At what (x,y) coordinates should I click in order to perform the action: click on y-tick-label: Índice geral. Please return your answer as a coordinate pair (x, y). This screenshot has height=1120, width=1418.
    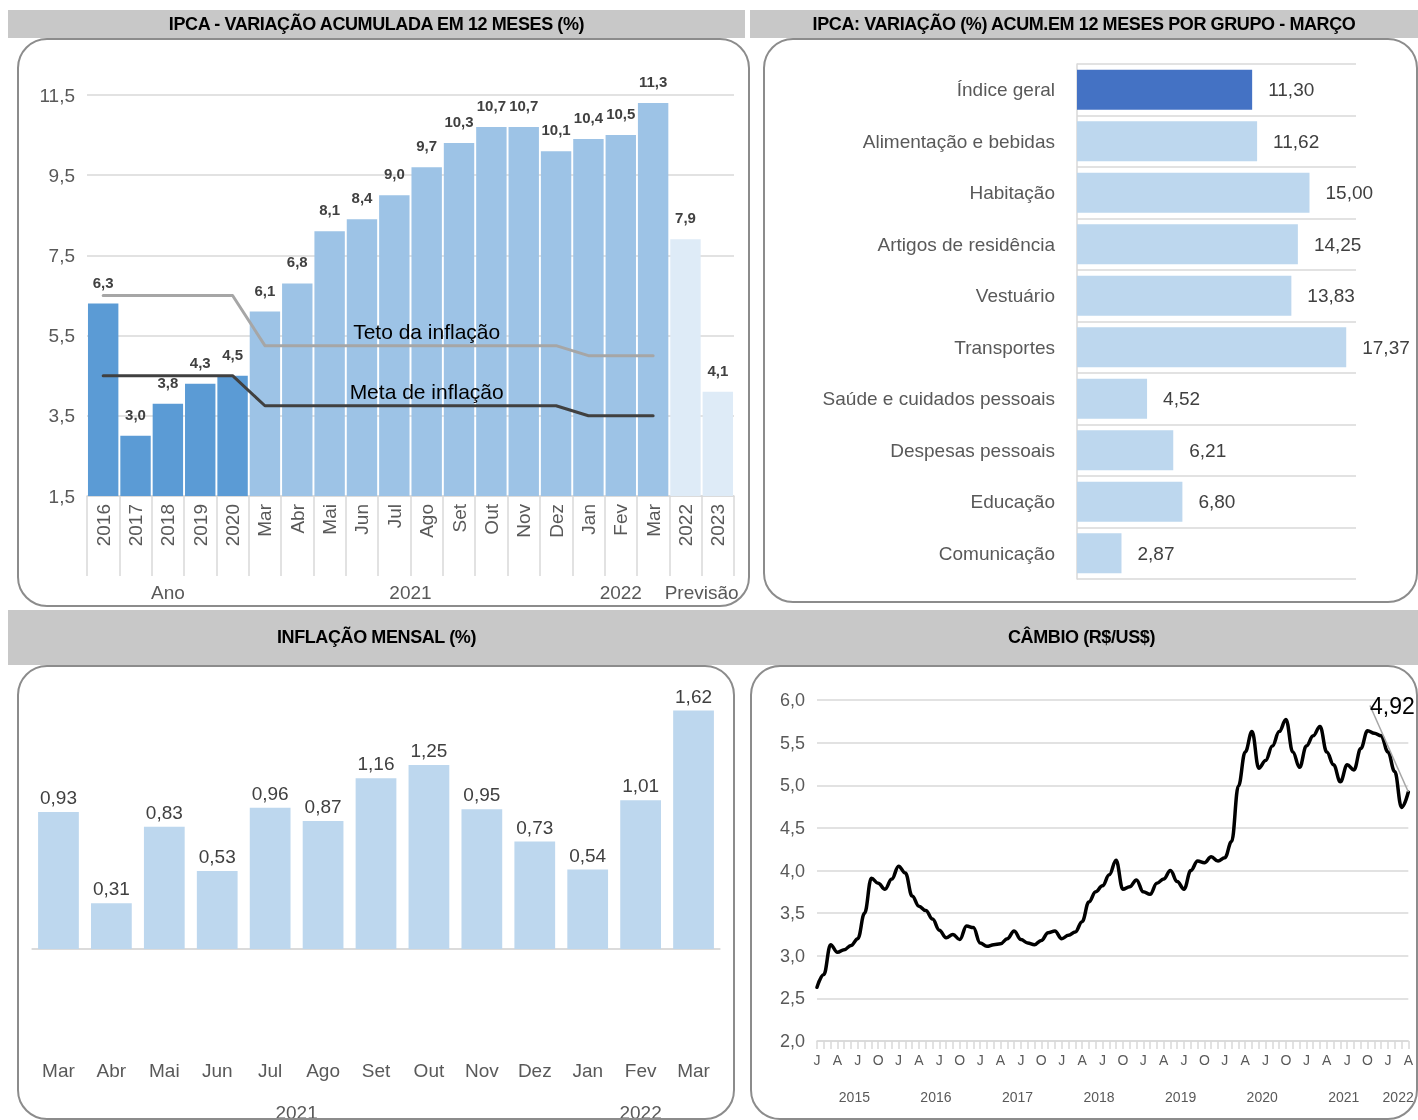
    Looking at the image, I should click on (1005, 90).